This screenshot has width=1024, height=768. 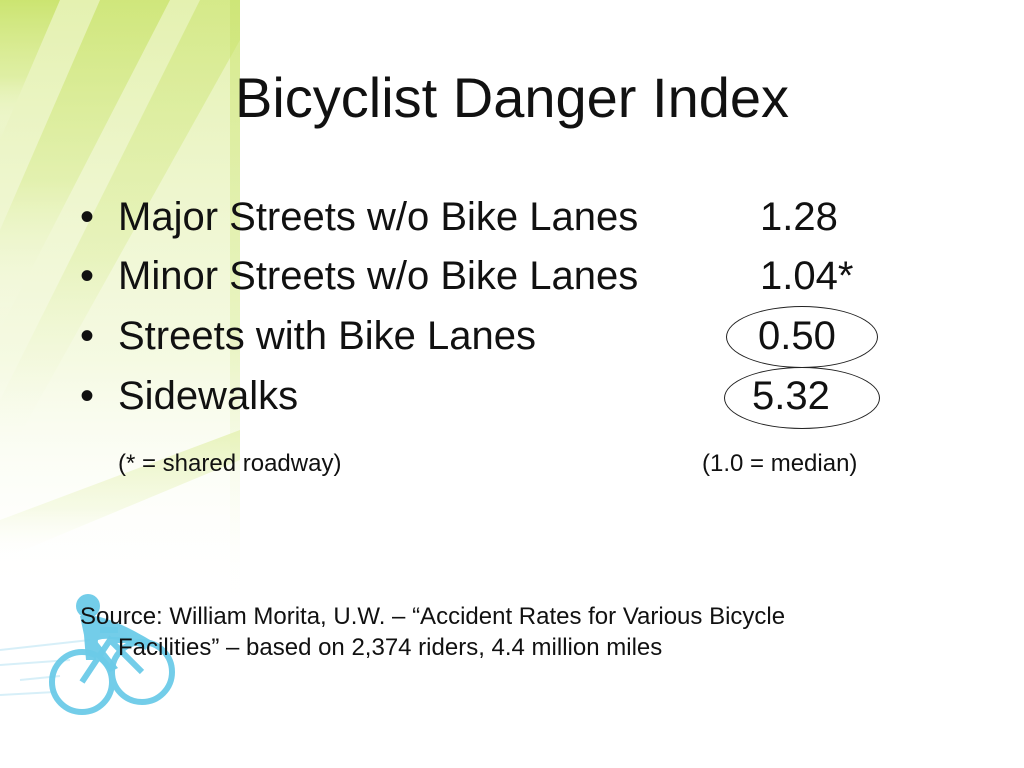 What do you see at coordinates (230, 463) in the screenshot?
I see `footnote-shared-roadway: (* = shared roadway)` at bounding box center [230, 463].